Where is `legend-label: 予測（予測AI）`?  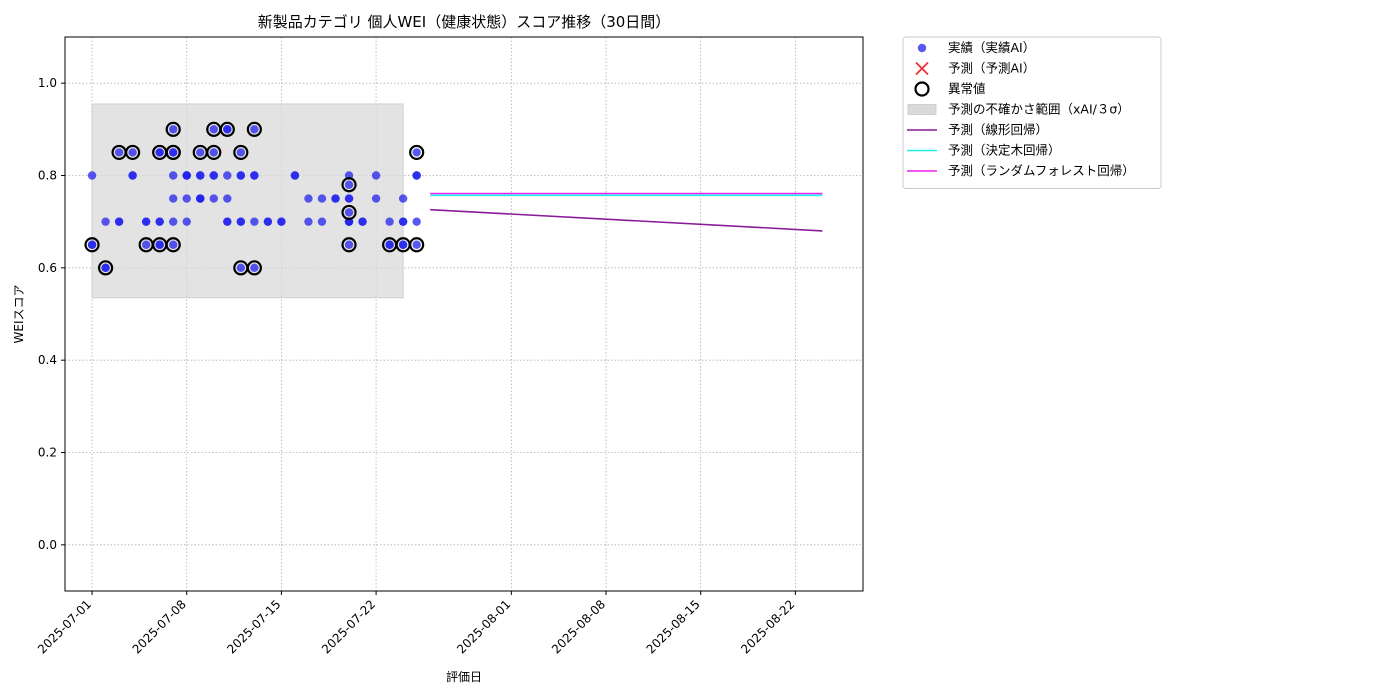 legend-label: 予測（予測AI） is located at coordinates (991, 68).